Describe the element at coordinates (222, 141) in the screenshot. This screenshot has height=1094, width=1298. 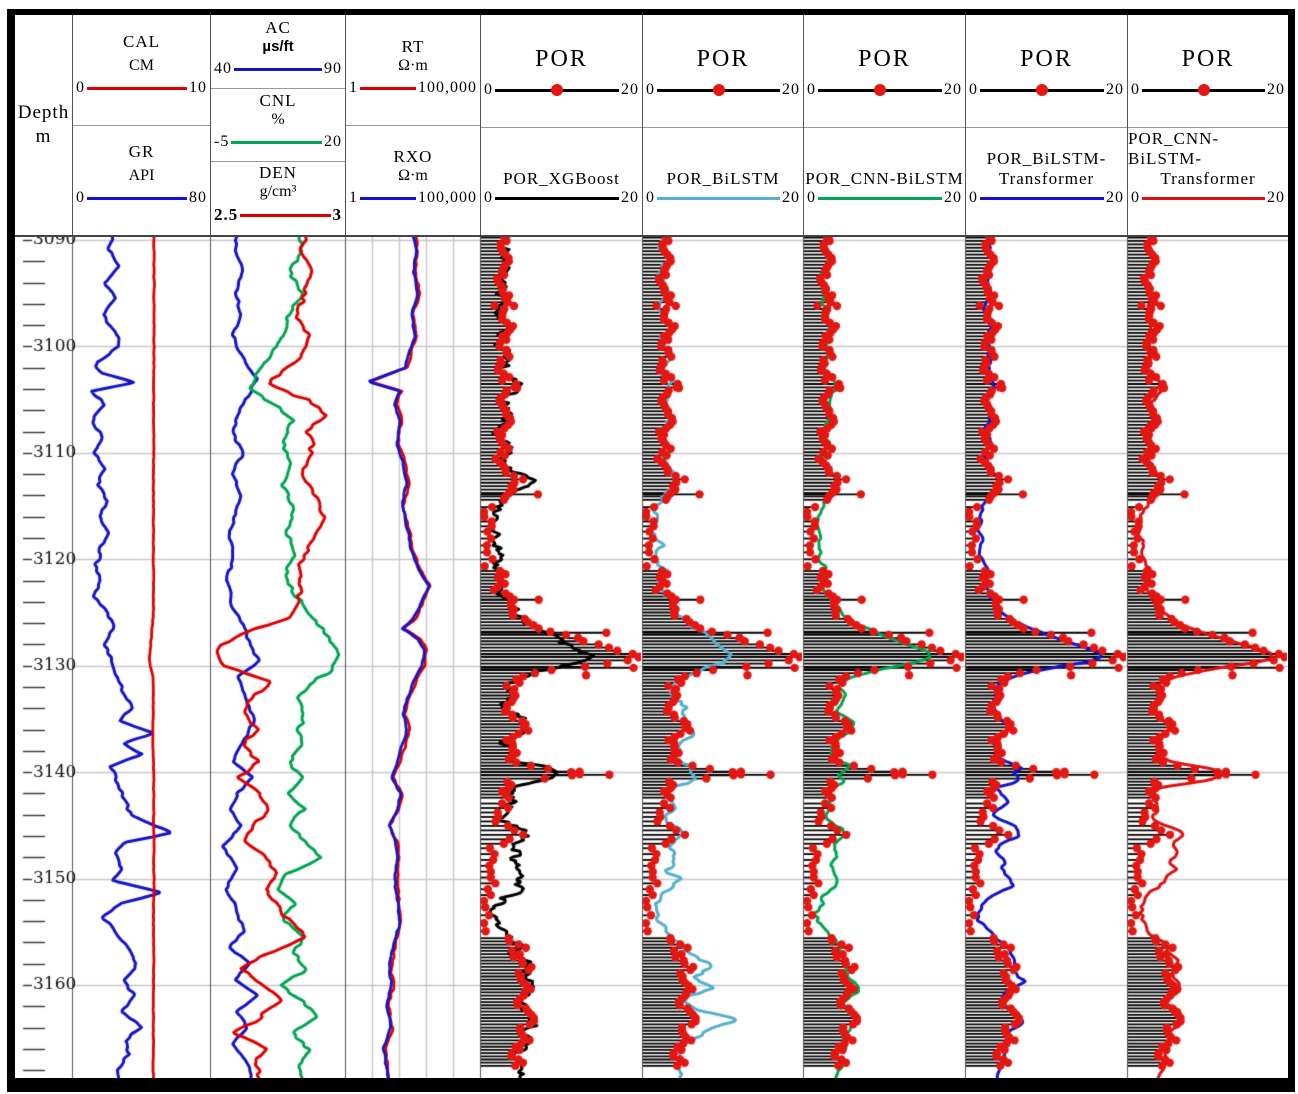
I see `scale-min: -5` at that location.